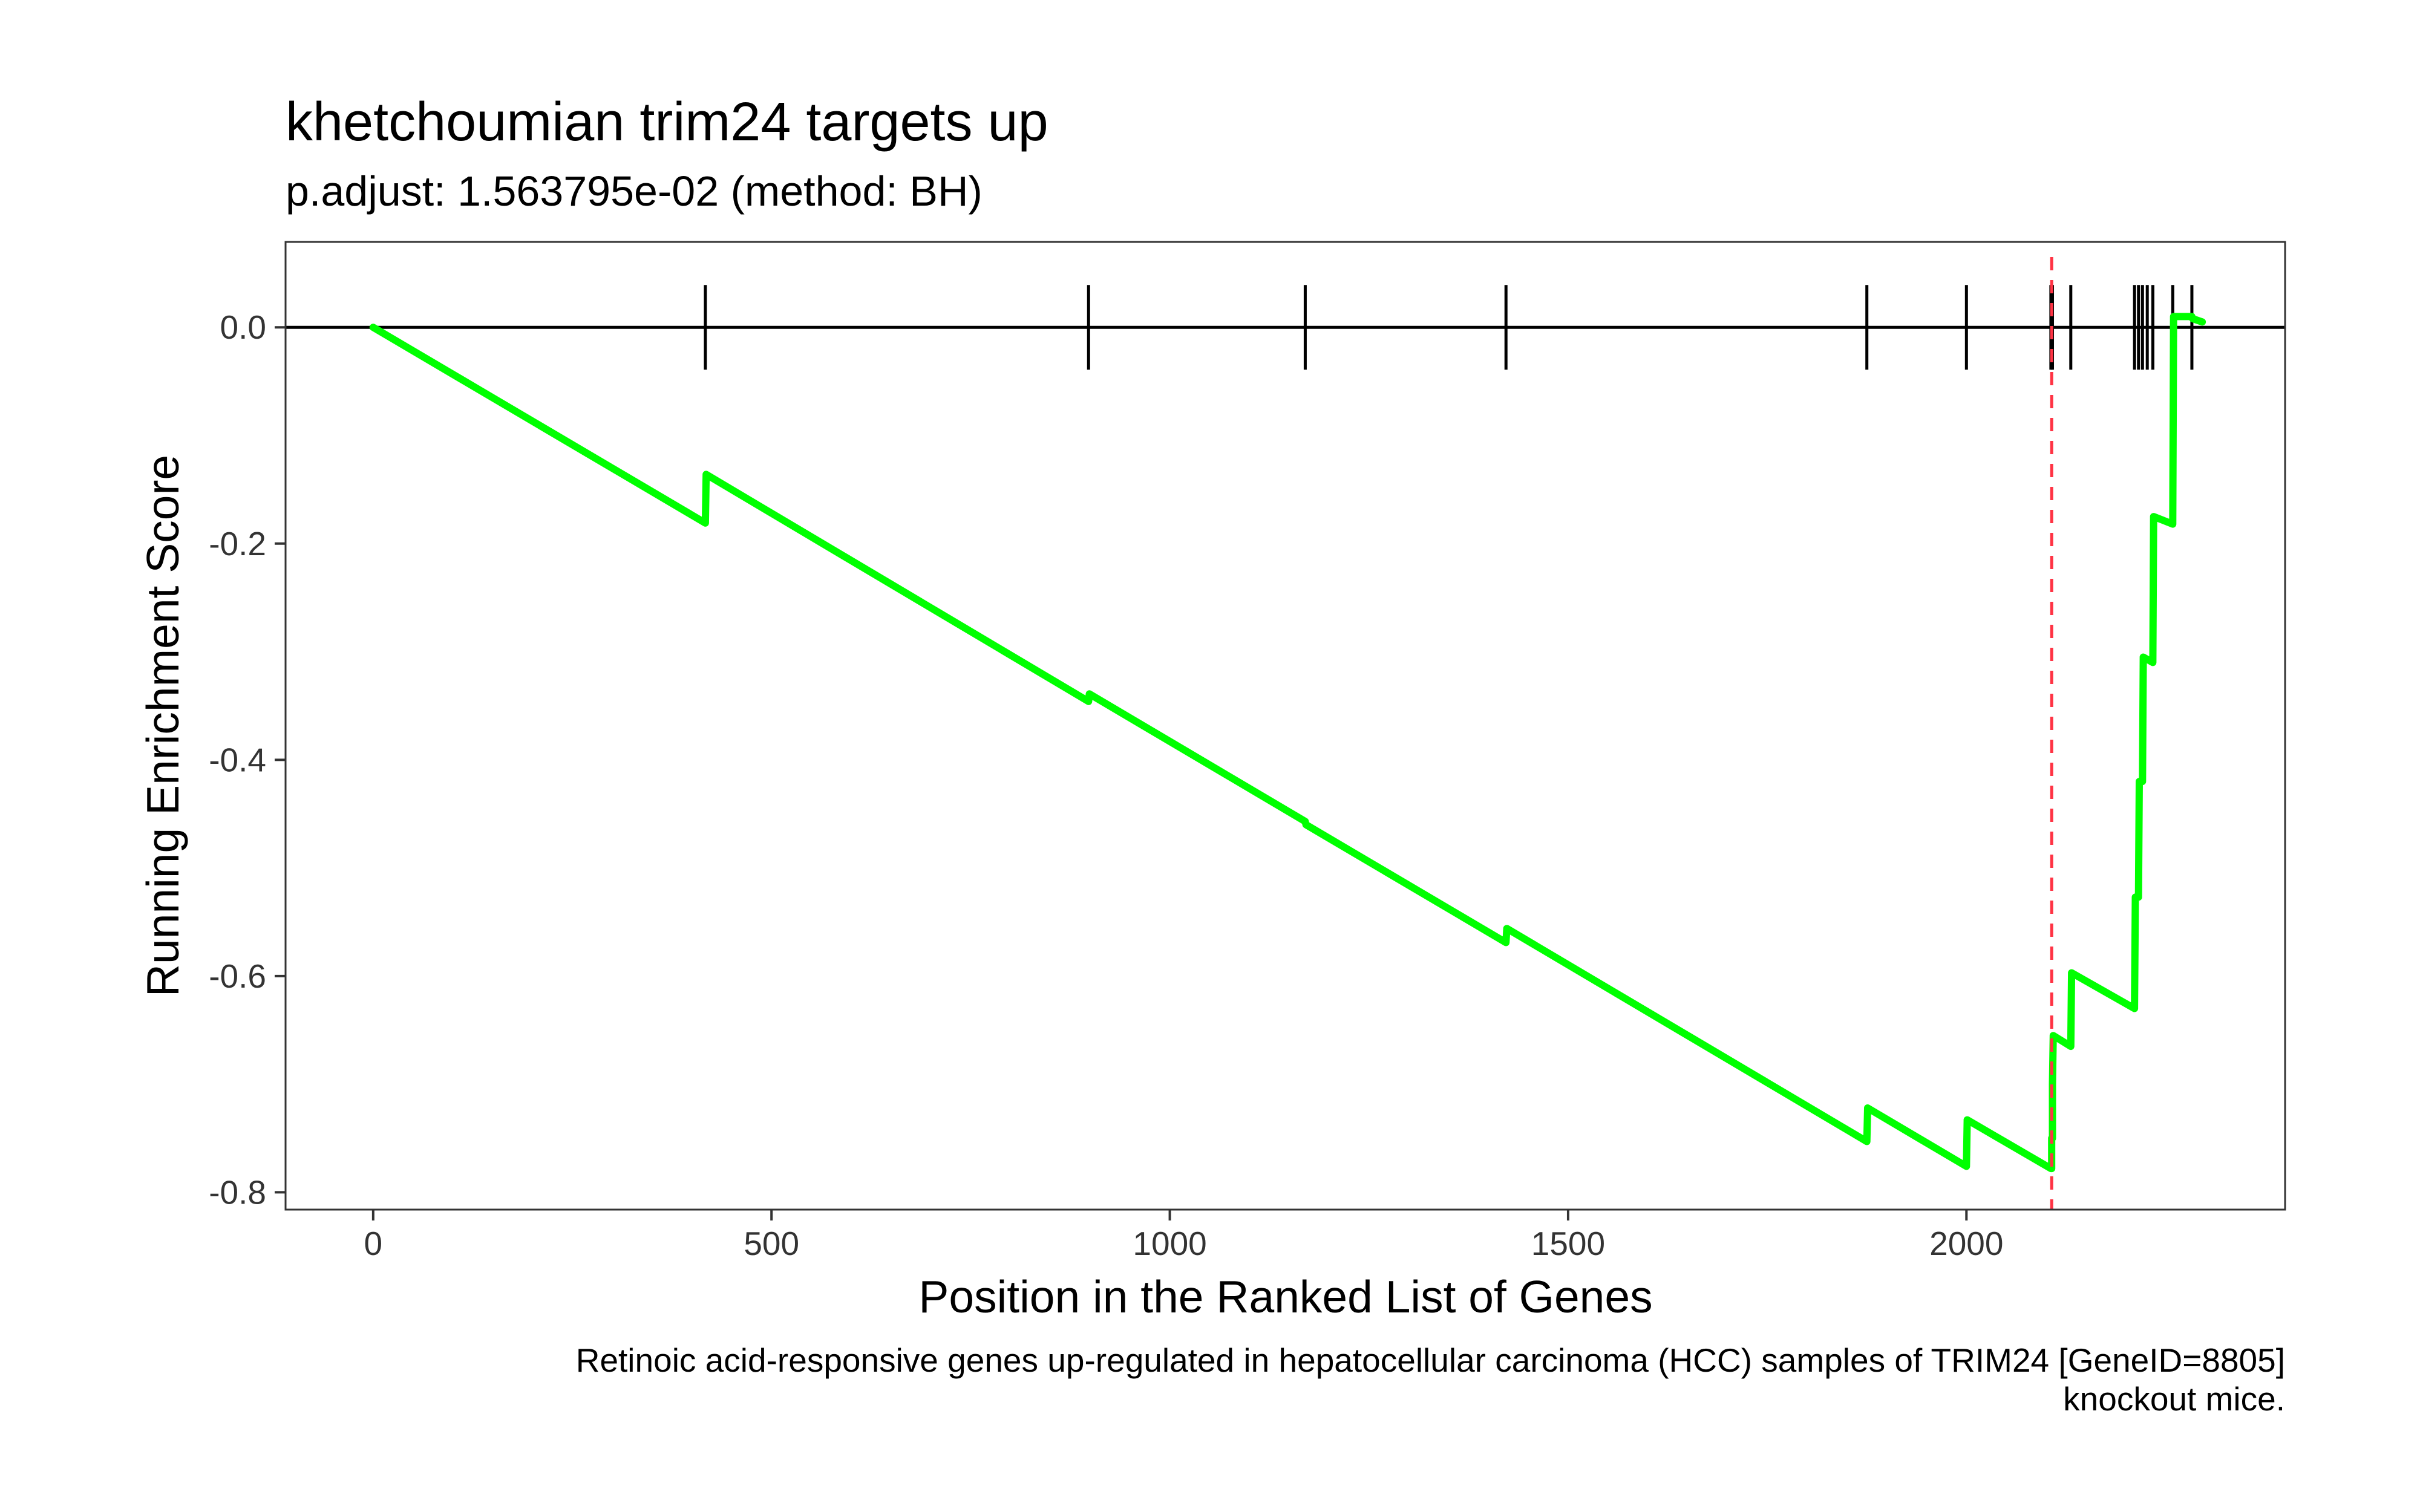 This screenshot has height=1512, width=2420. What do you see at coordinates (237, 760) in the screenshot?
I see `y-tick-label: -0.4` at bounding box center [237, 760].